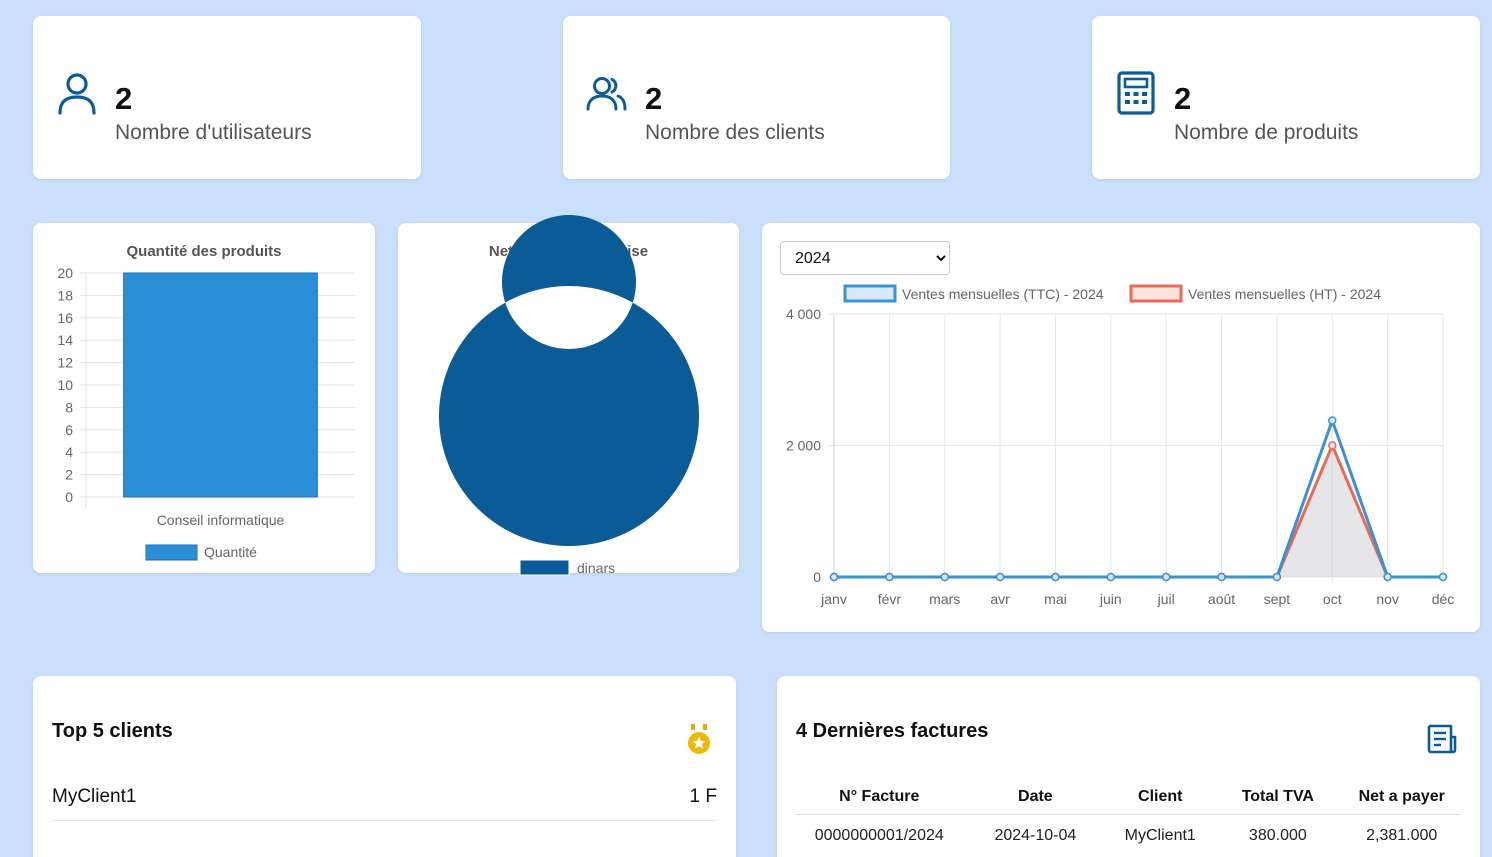 The image size is (1492, 857). Describe the element at coordinates (213, 132) in the screenshot. I see `users-label: Nombre d'utilisateurs` at that location.